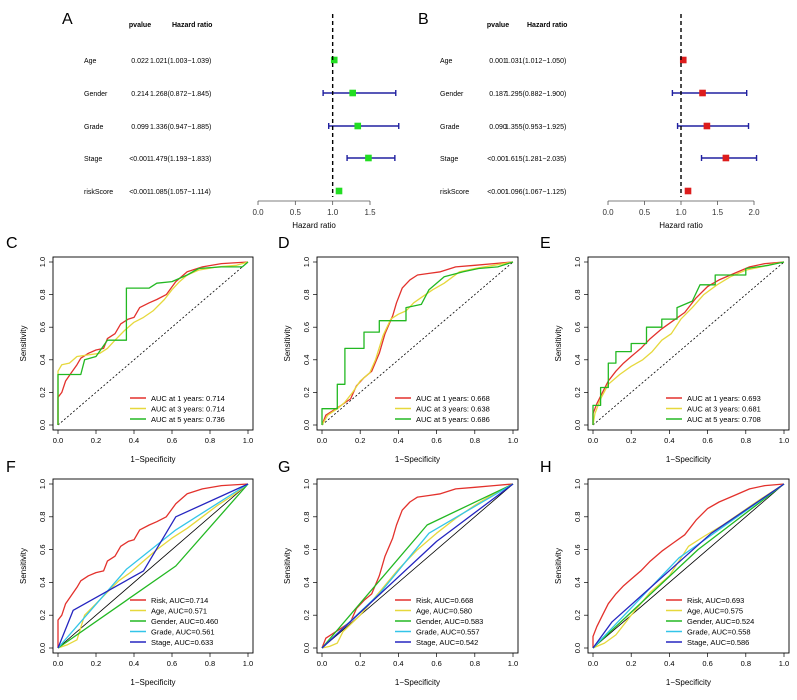  What do you see at coordinates (715, 611) in the screenshot?
I see `panel-h-legend-label: Age, AUC=0.575` at bounding box center [715, 611].